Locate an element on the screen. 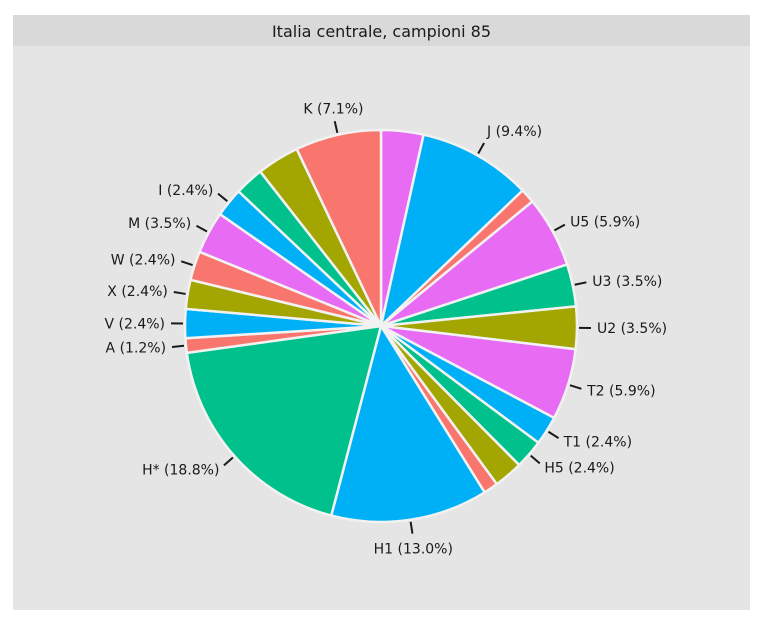  slice-label: T2 (5.9%) is located at coordinates (620, 392).